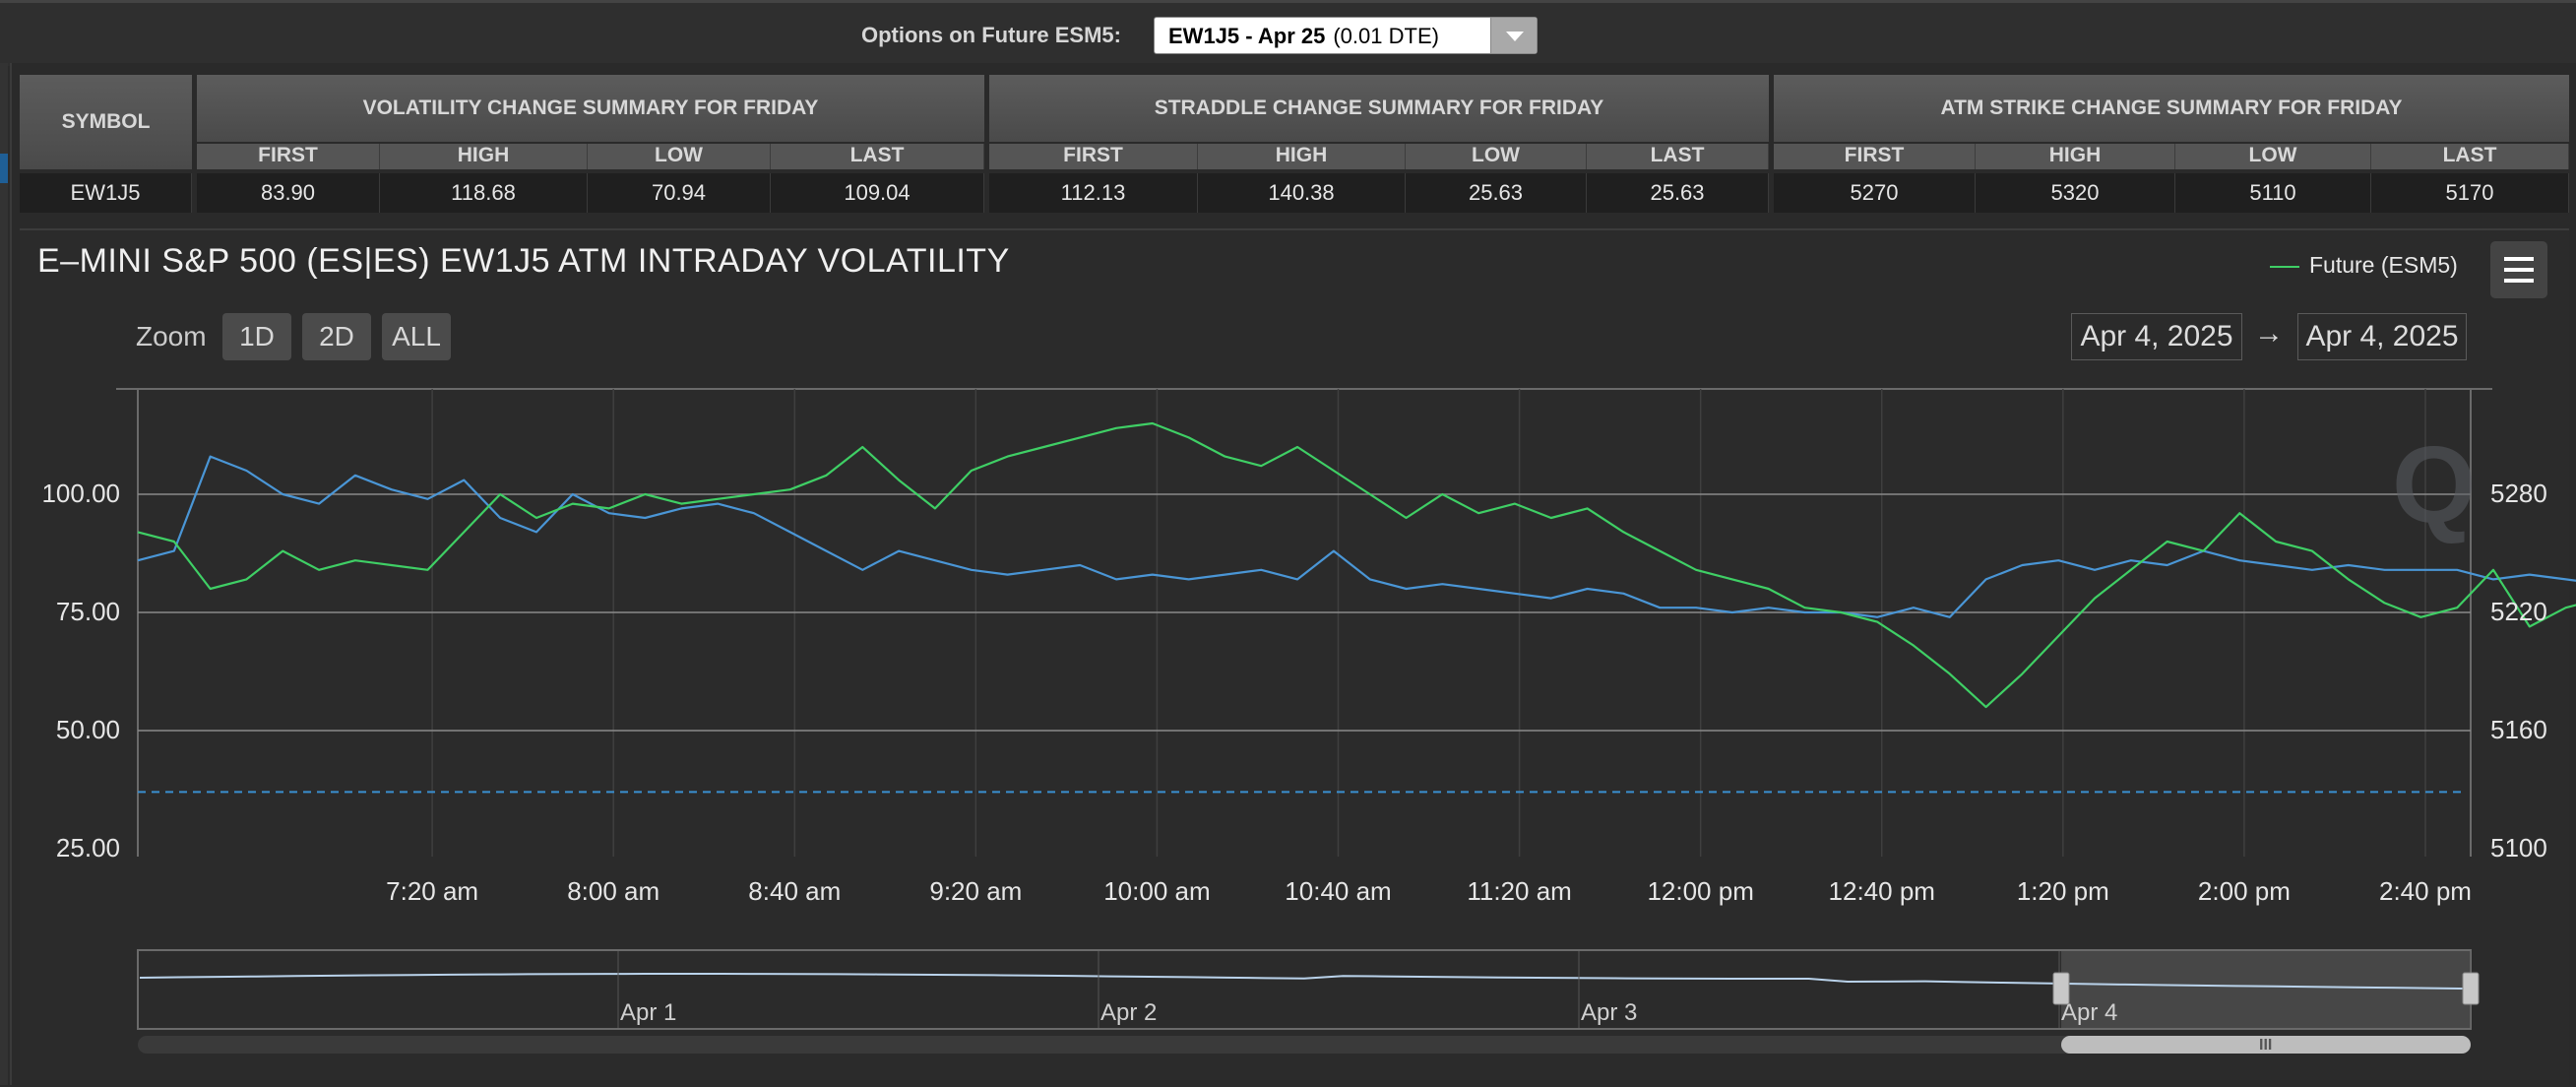 Image resolution: width=2576 pixels, height=1087 pixels. I want to click on atm-high-header: HIGH, so click(2075, 156).